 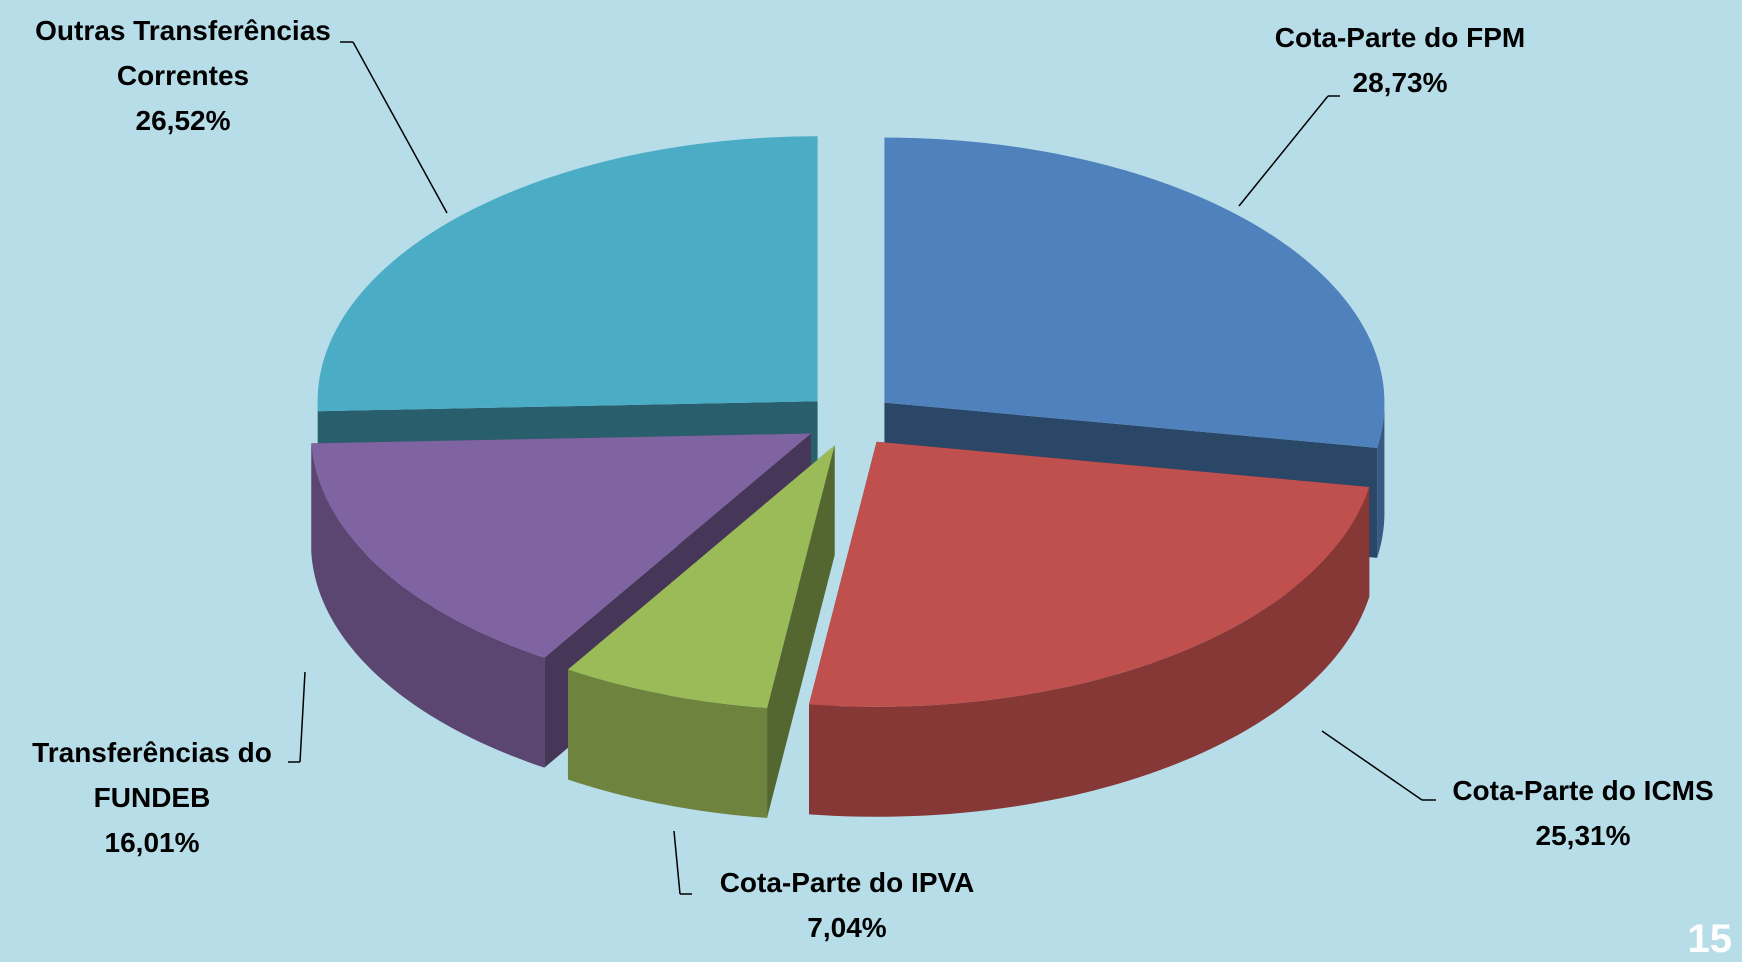 I want to click on value-label: 25,31%, so click(x=1557, y=835).